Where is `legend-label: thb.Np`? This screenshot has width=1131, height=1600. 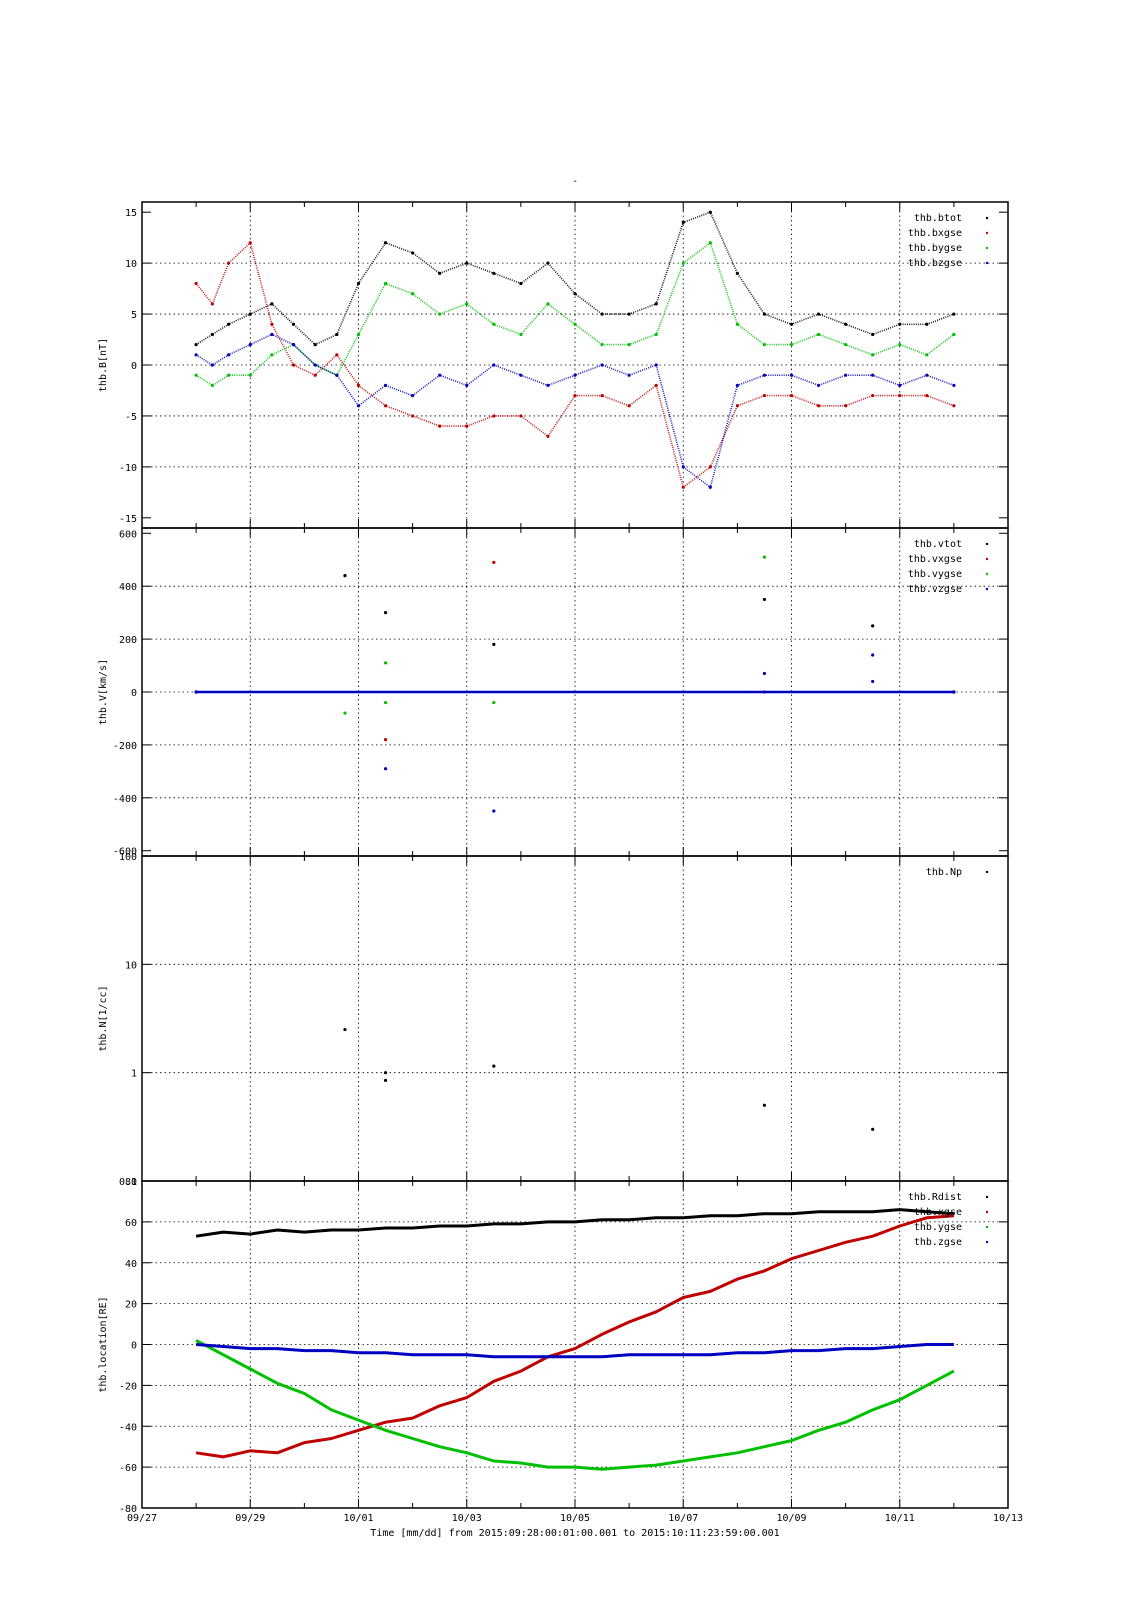
legend-label: thb.Np is located at coordinates (944, 872).